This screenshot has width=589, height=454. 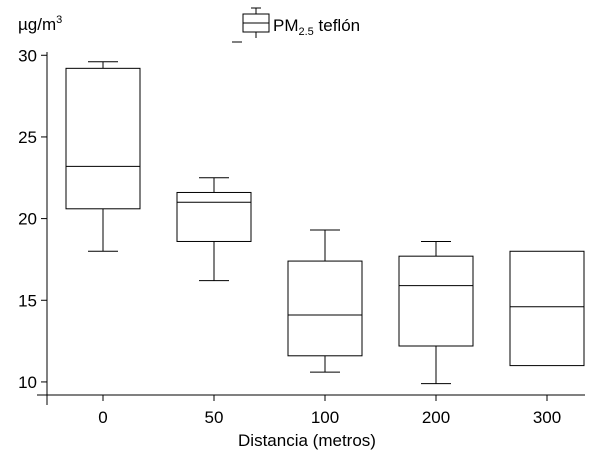 I want to click on y-tick-label: 20, so click(x=27, y=219).